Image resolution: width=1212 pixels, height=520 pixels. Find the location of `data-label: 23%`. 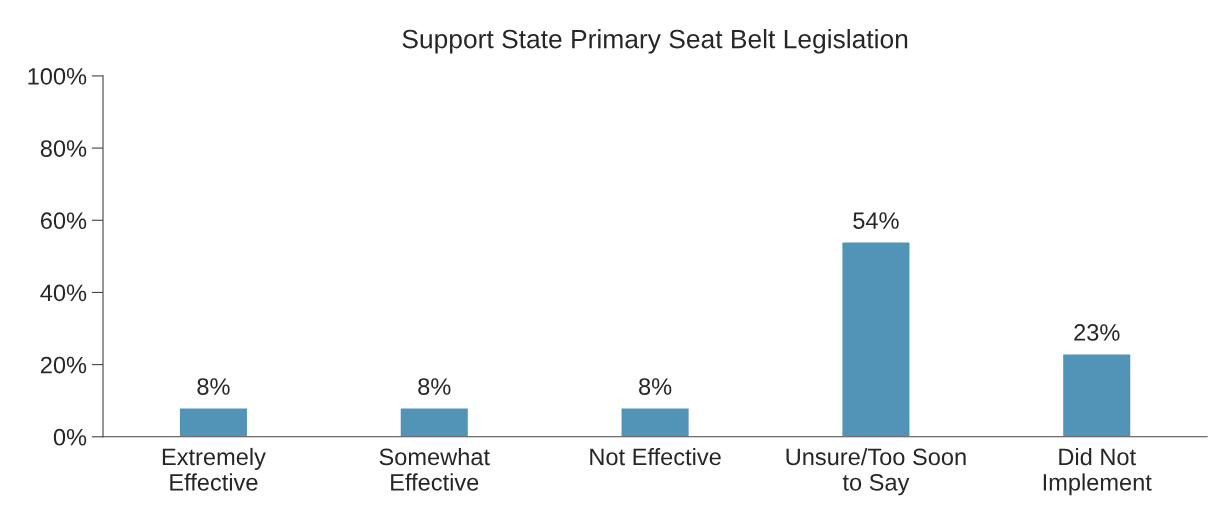

data-label: 23% is located at coordinates (1097, 332).